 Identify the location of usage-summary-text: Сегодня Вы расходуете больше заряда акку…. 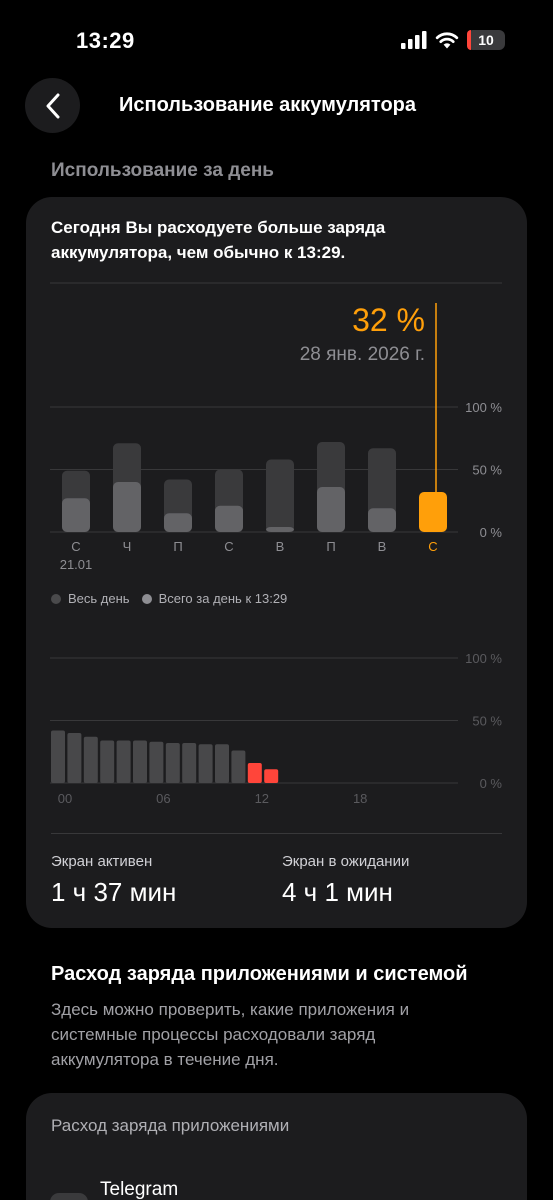
(218, 240).